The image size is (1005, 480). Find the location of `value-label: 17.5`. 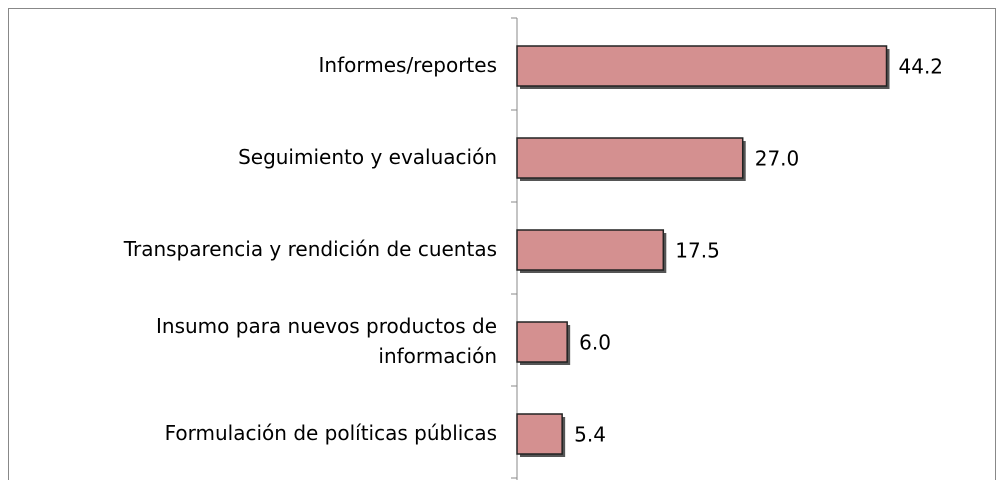

value-label: 17.5 is located at coordinates (697, 251).